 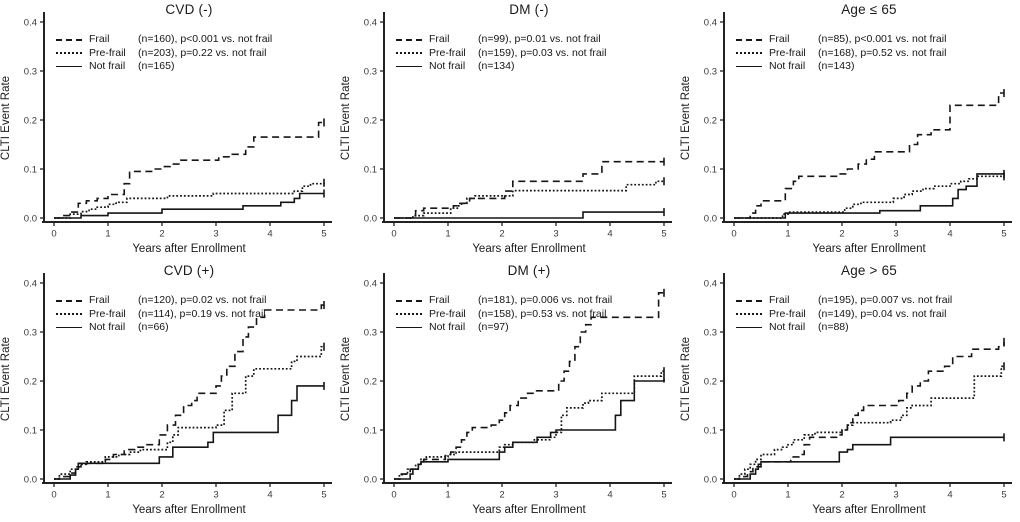 What do you see at coordinates (869, 9) in the screenshot?
I see `panel-title: Age ≤ 65` at bounding box center [869, 9].